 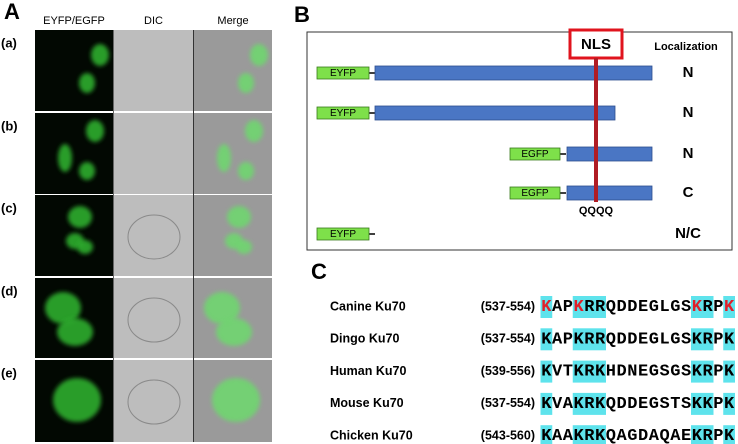 What do you see at coordinates (232, 21) in the screenshot?
I see `column-header: Merge` at bounding box center [232, 21].